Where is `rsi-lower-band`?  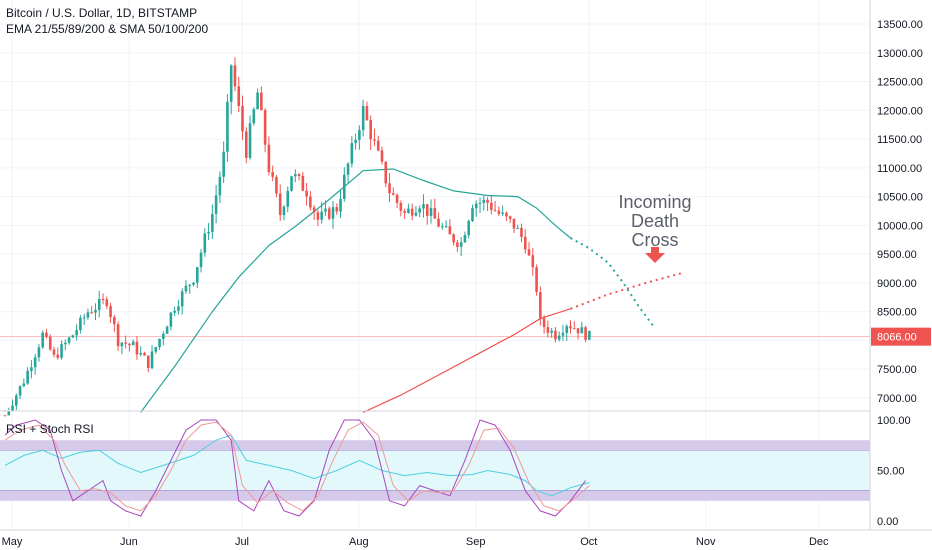
rsi-lower-band is located at coordinates (435, 495).